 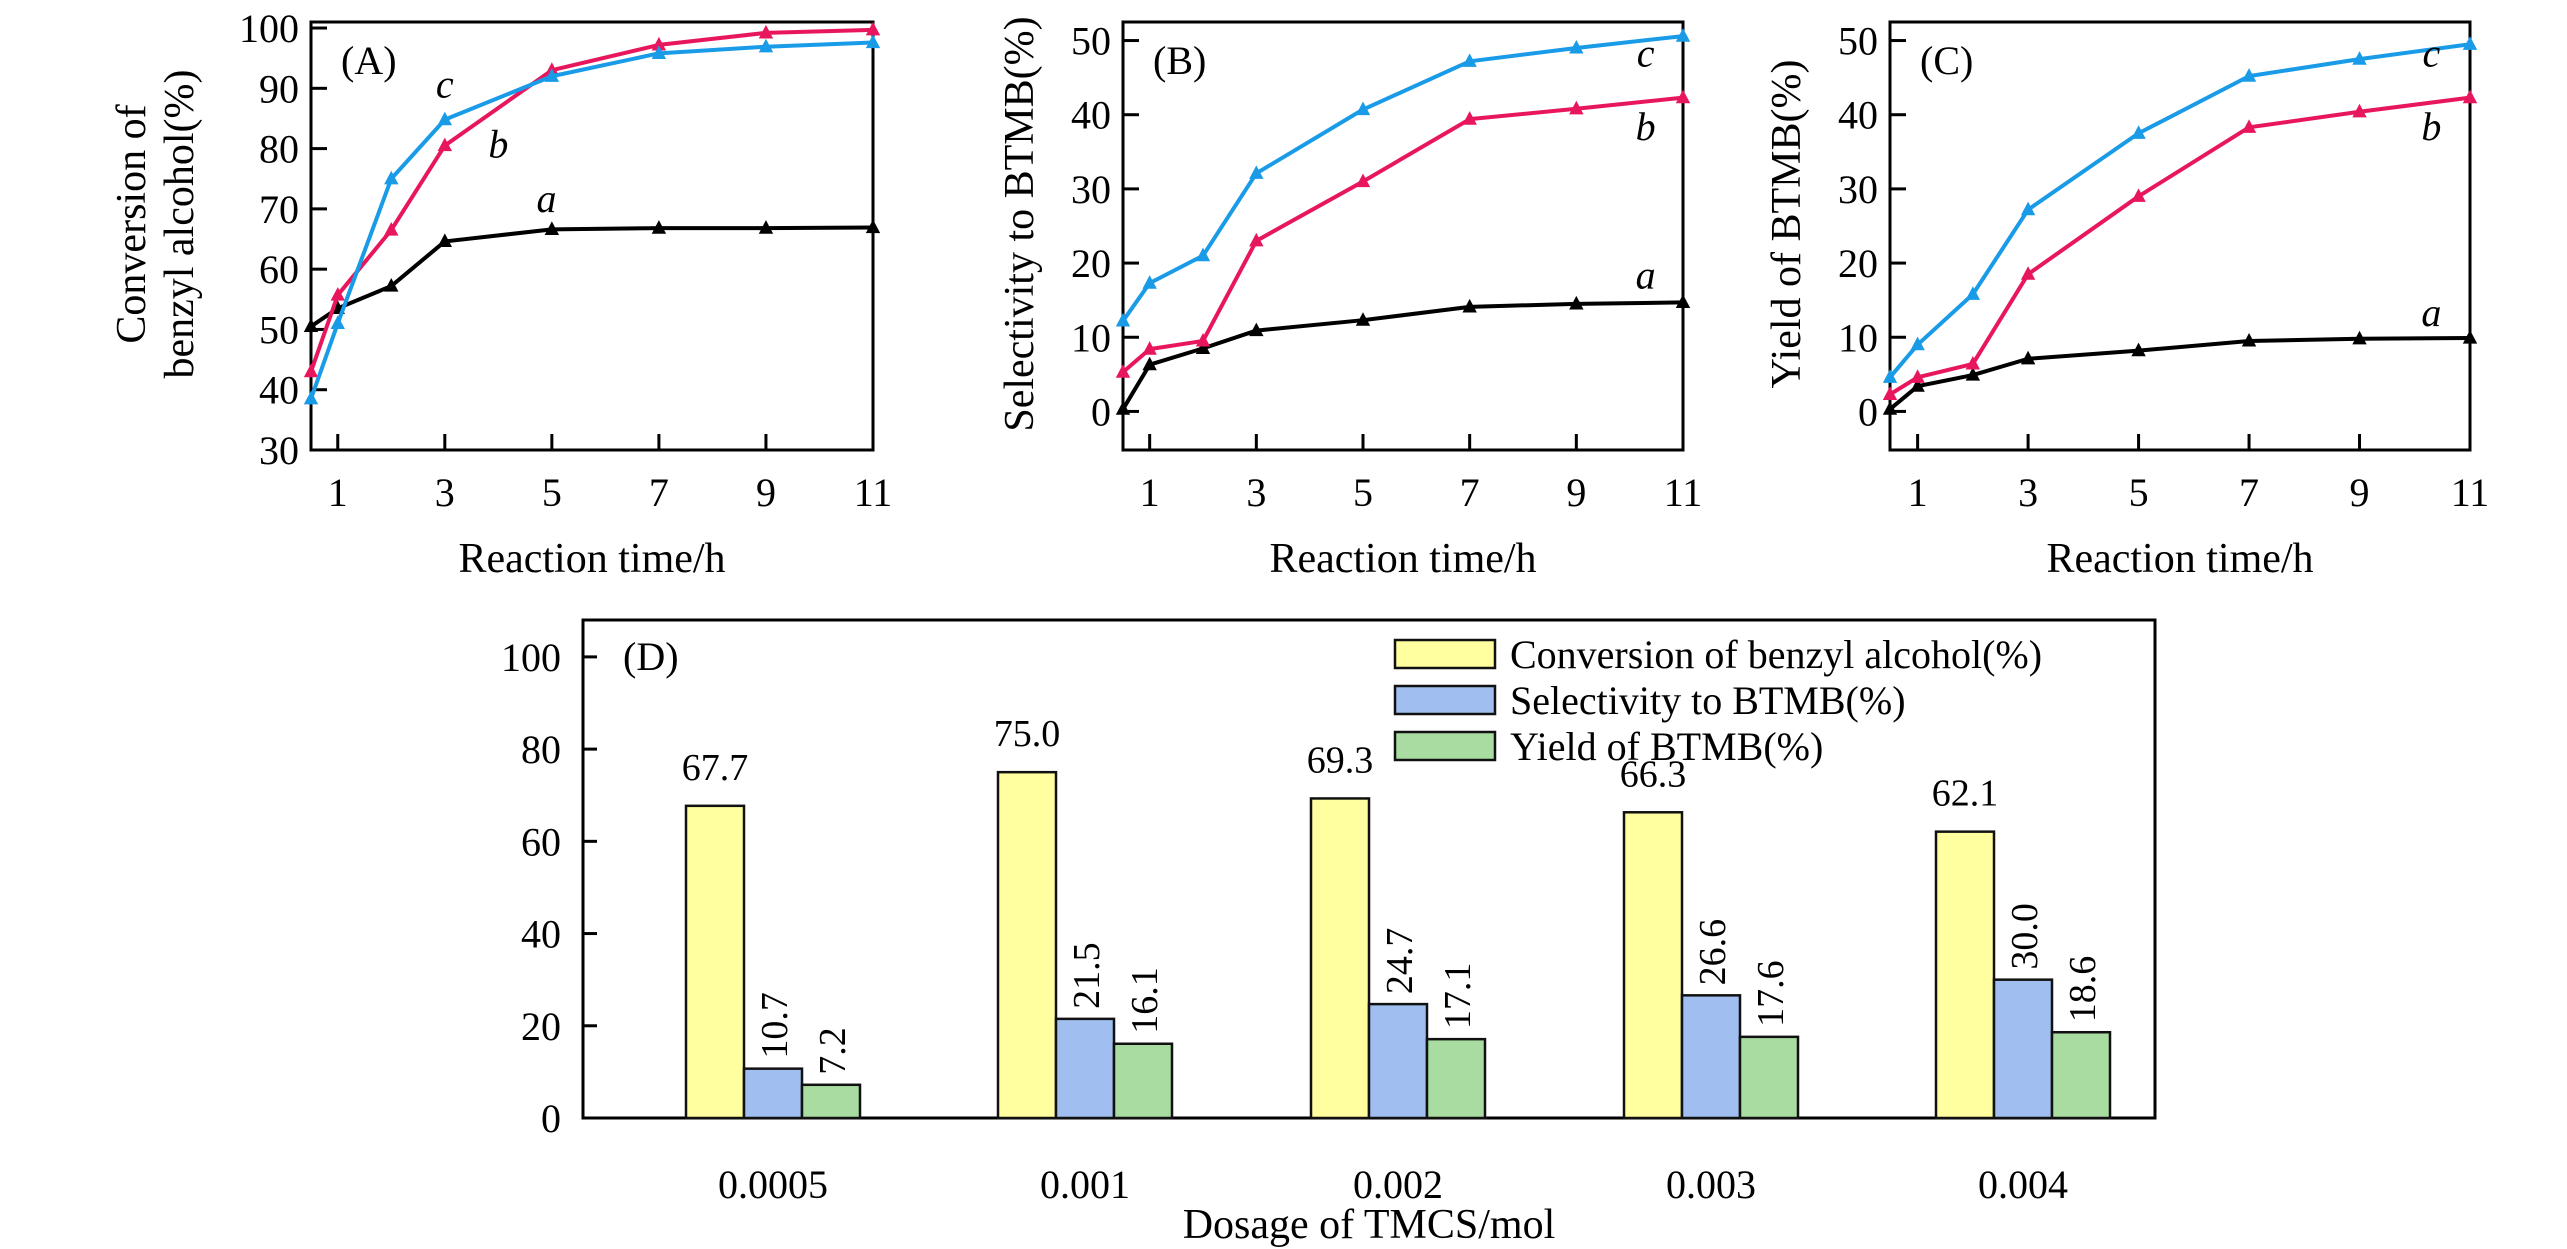 What do you see at coordinates (541, 841) in the screenshot?
I see `y-tick-label: 60` at bounding box center [541, 841].